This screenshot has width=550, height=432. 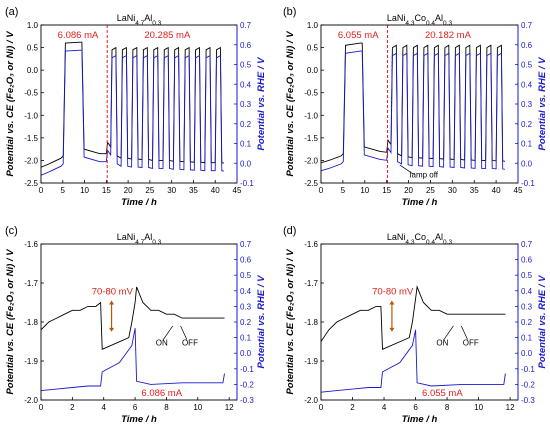 What do you see at coordinates (313, 25) in the screenshot?
I see `y-tick-label: 1.0` at bounding box center [313, 25].